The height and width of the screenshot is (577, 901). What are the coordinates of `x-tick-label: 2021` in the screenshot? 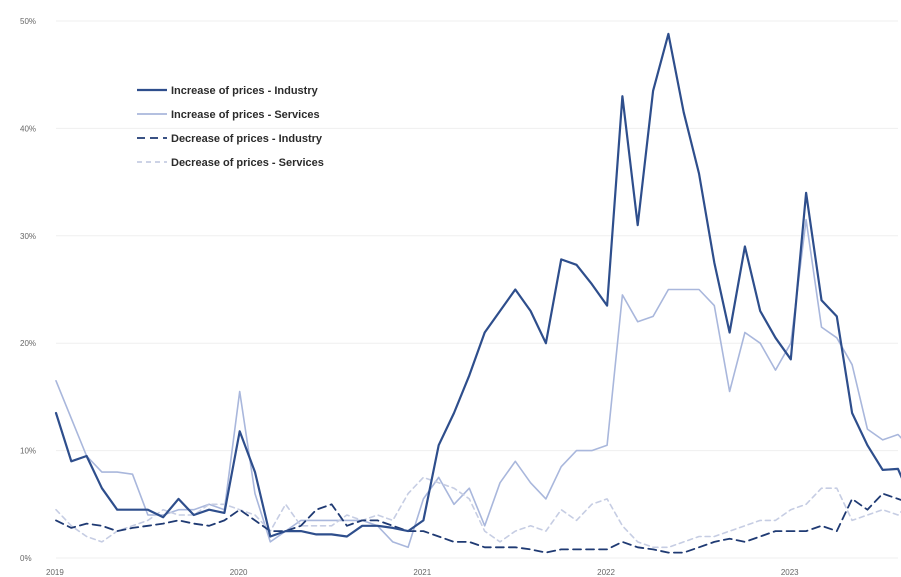 It's located at (422, 572).